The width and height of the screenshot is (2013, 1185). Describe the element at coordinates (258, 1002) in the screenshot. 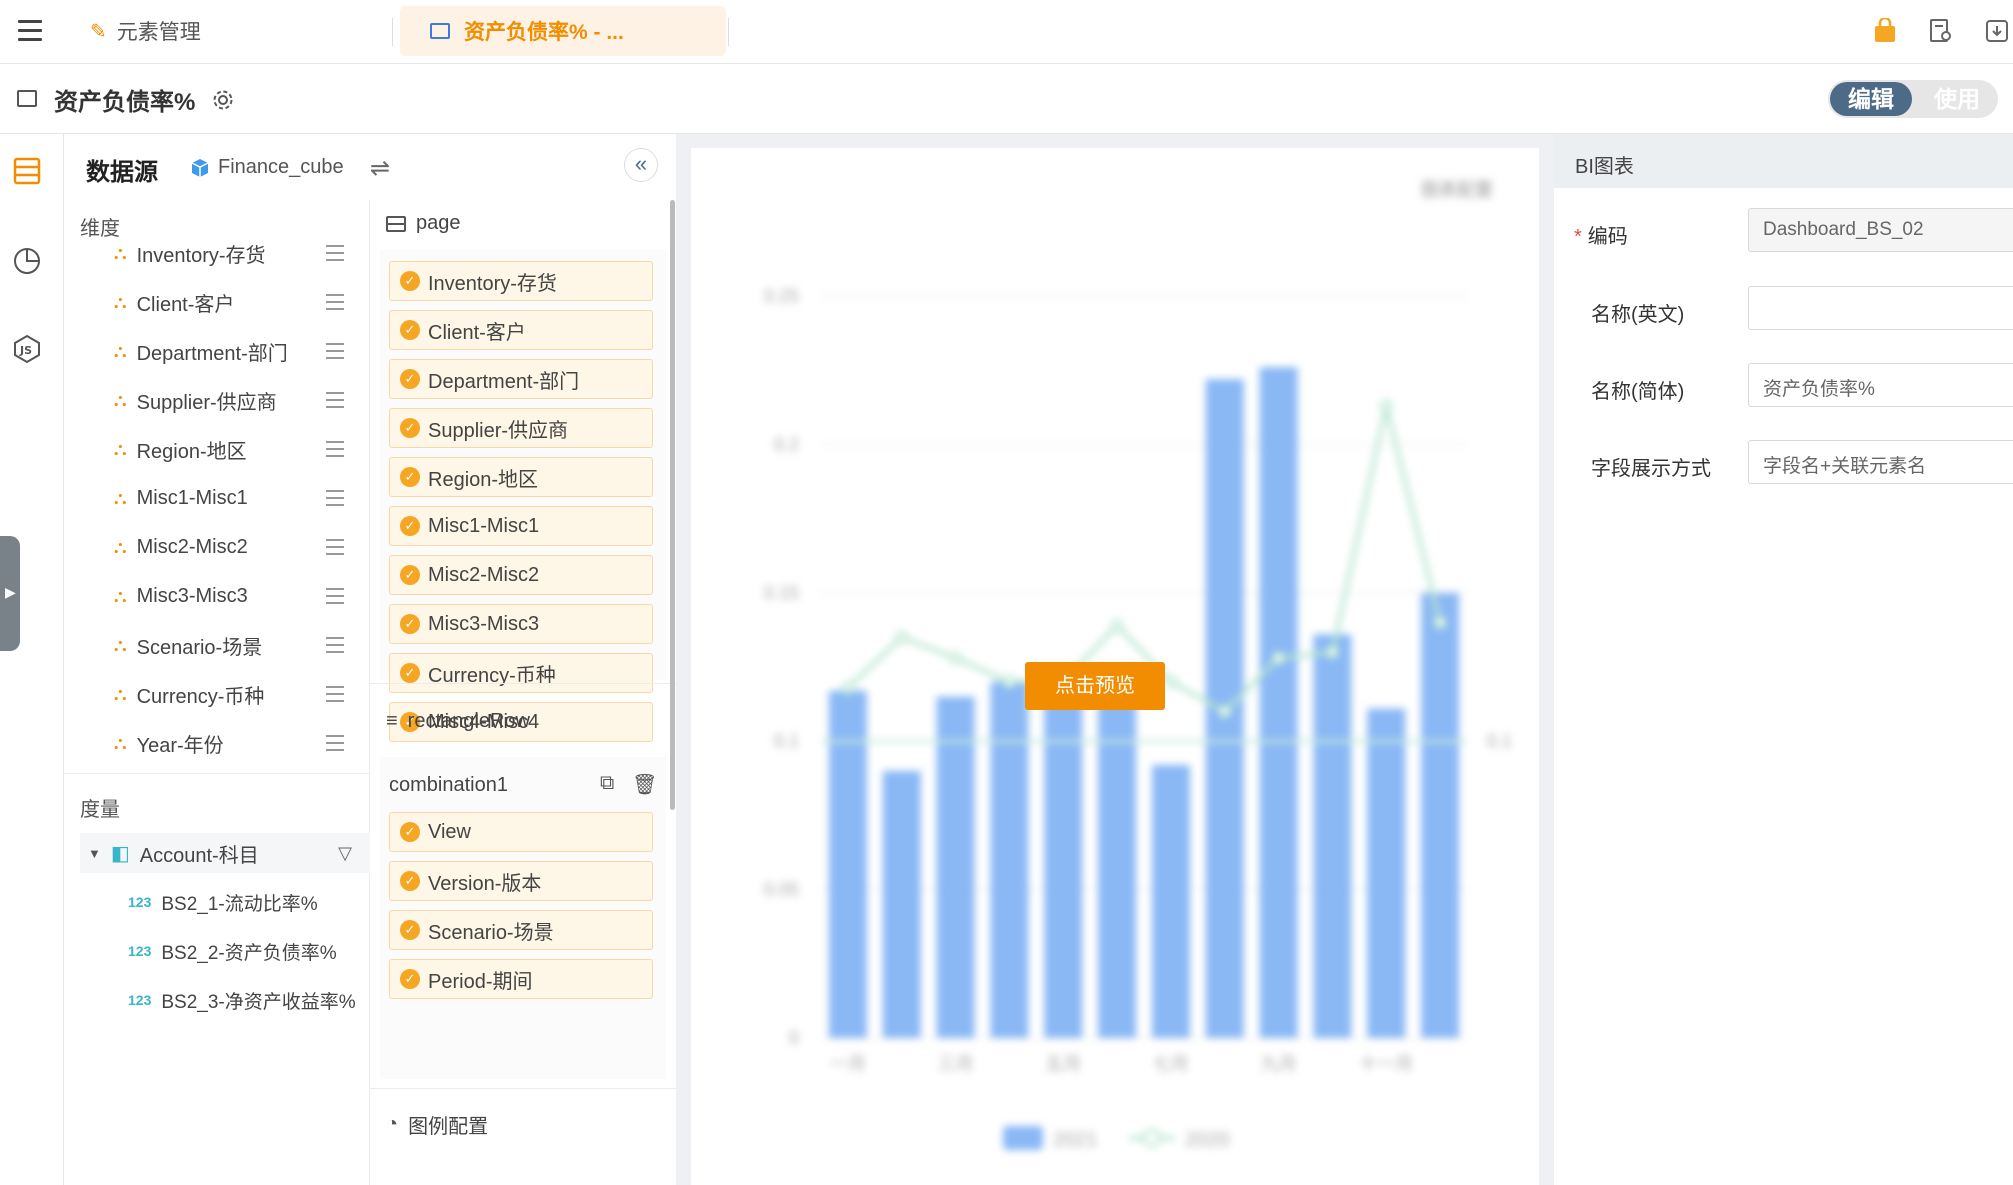

I see `measure-label: BS2_3-净资产收益率%` at that location.